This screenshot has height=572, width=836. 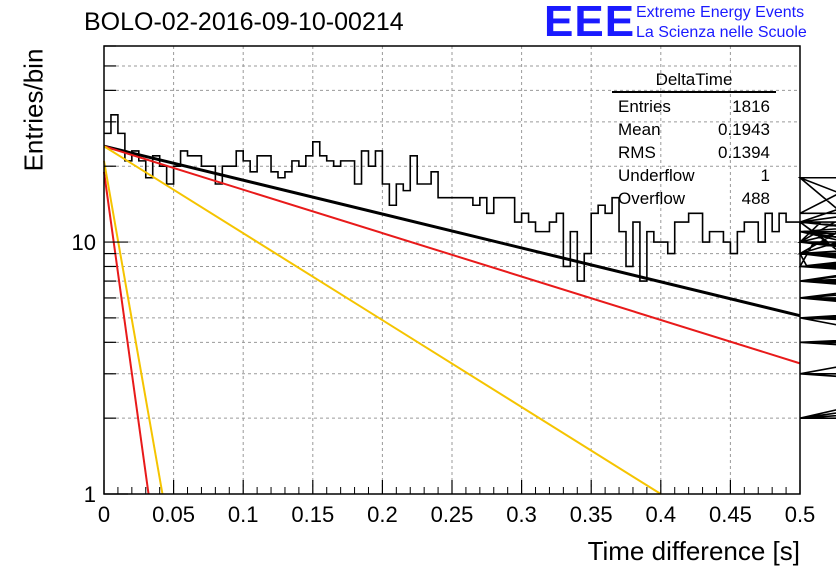 What do you see at coordinates (33, 110) in the screenshot?
I see `y-axis-label: Entries/bin` at bounding box center [33, 110].